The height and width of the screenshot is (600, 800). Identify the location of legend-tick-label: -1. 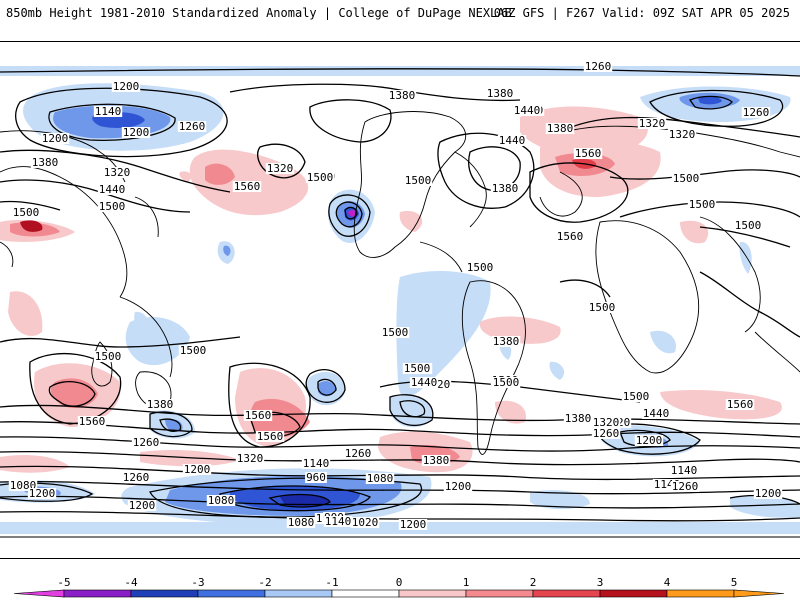
(332, 582).